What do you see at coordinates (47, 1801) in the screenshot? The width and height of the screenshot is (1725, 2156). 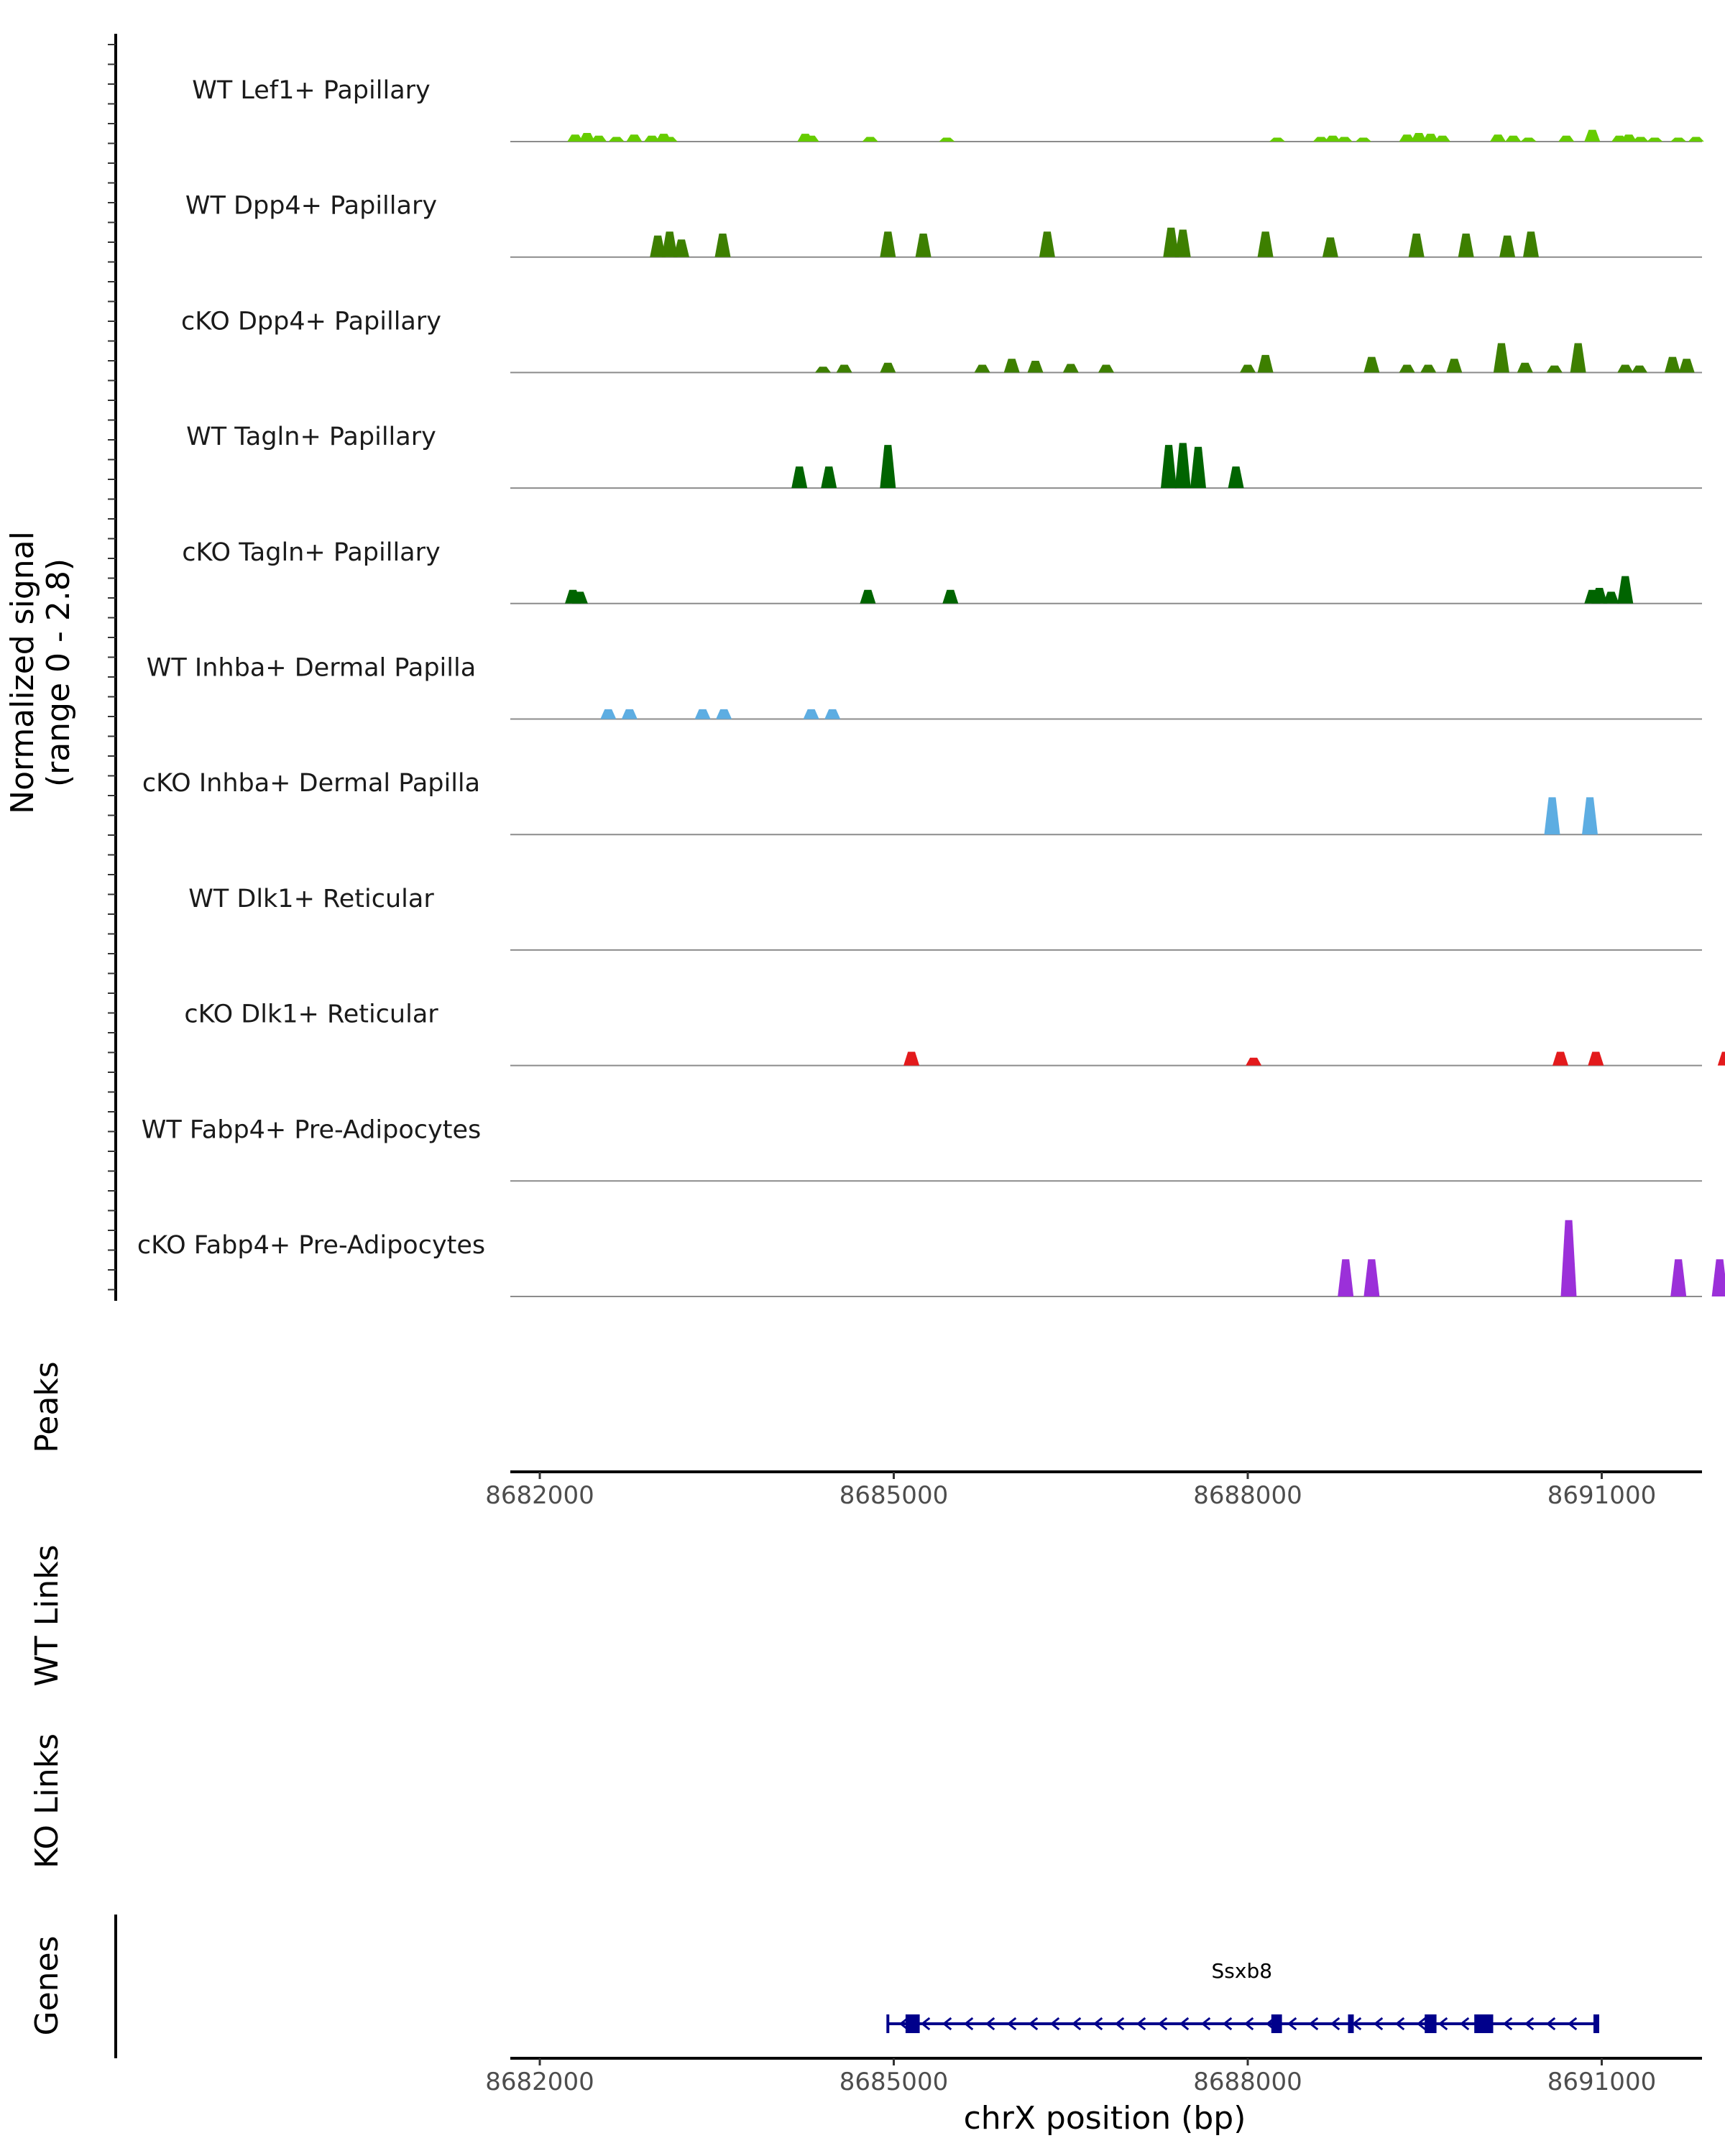 I see `ko-links-track-label: KO Links` at bounding box center [47, 1801].